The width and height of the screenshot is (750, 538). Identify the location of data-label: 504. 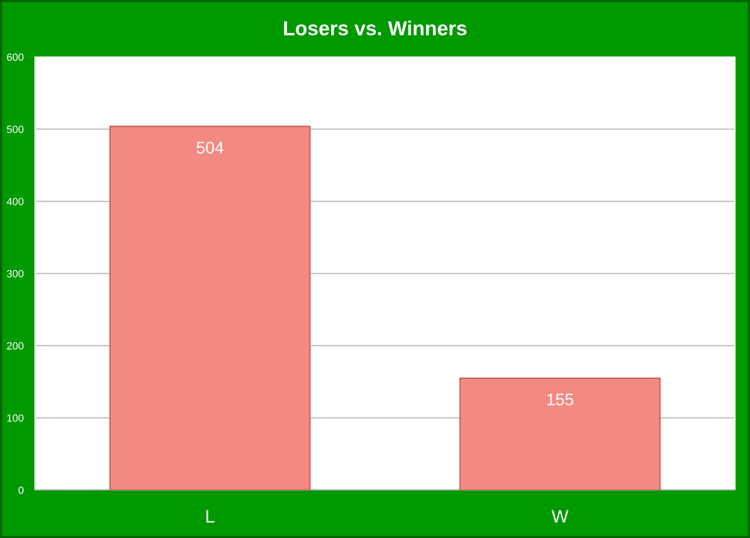
(210, 148).